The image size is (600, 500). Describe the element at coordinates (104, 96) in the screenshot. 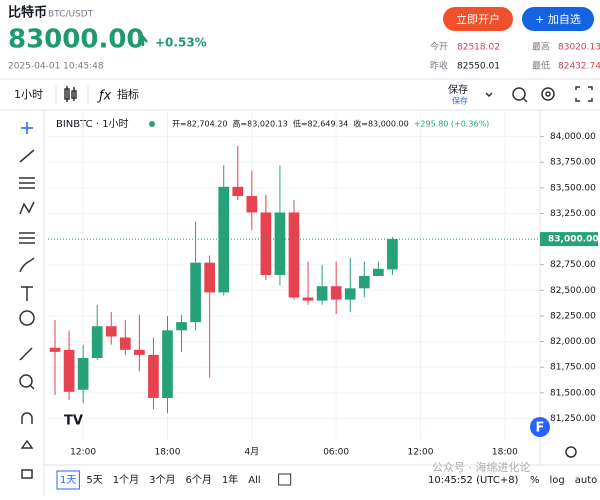

I see `fx-icon: ƒx` at that location.